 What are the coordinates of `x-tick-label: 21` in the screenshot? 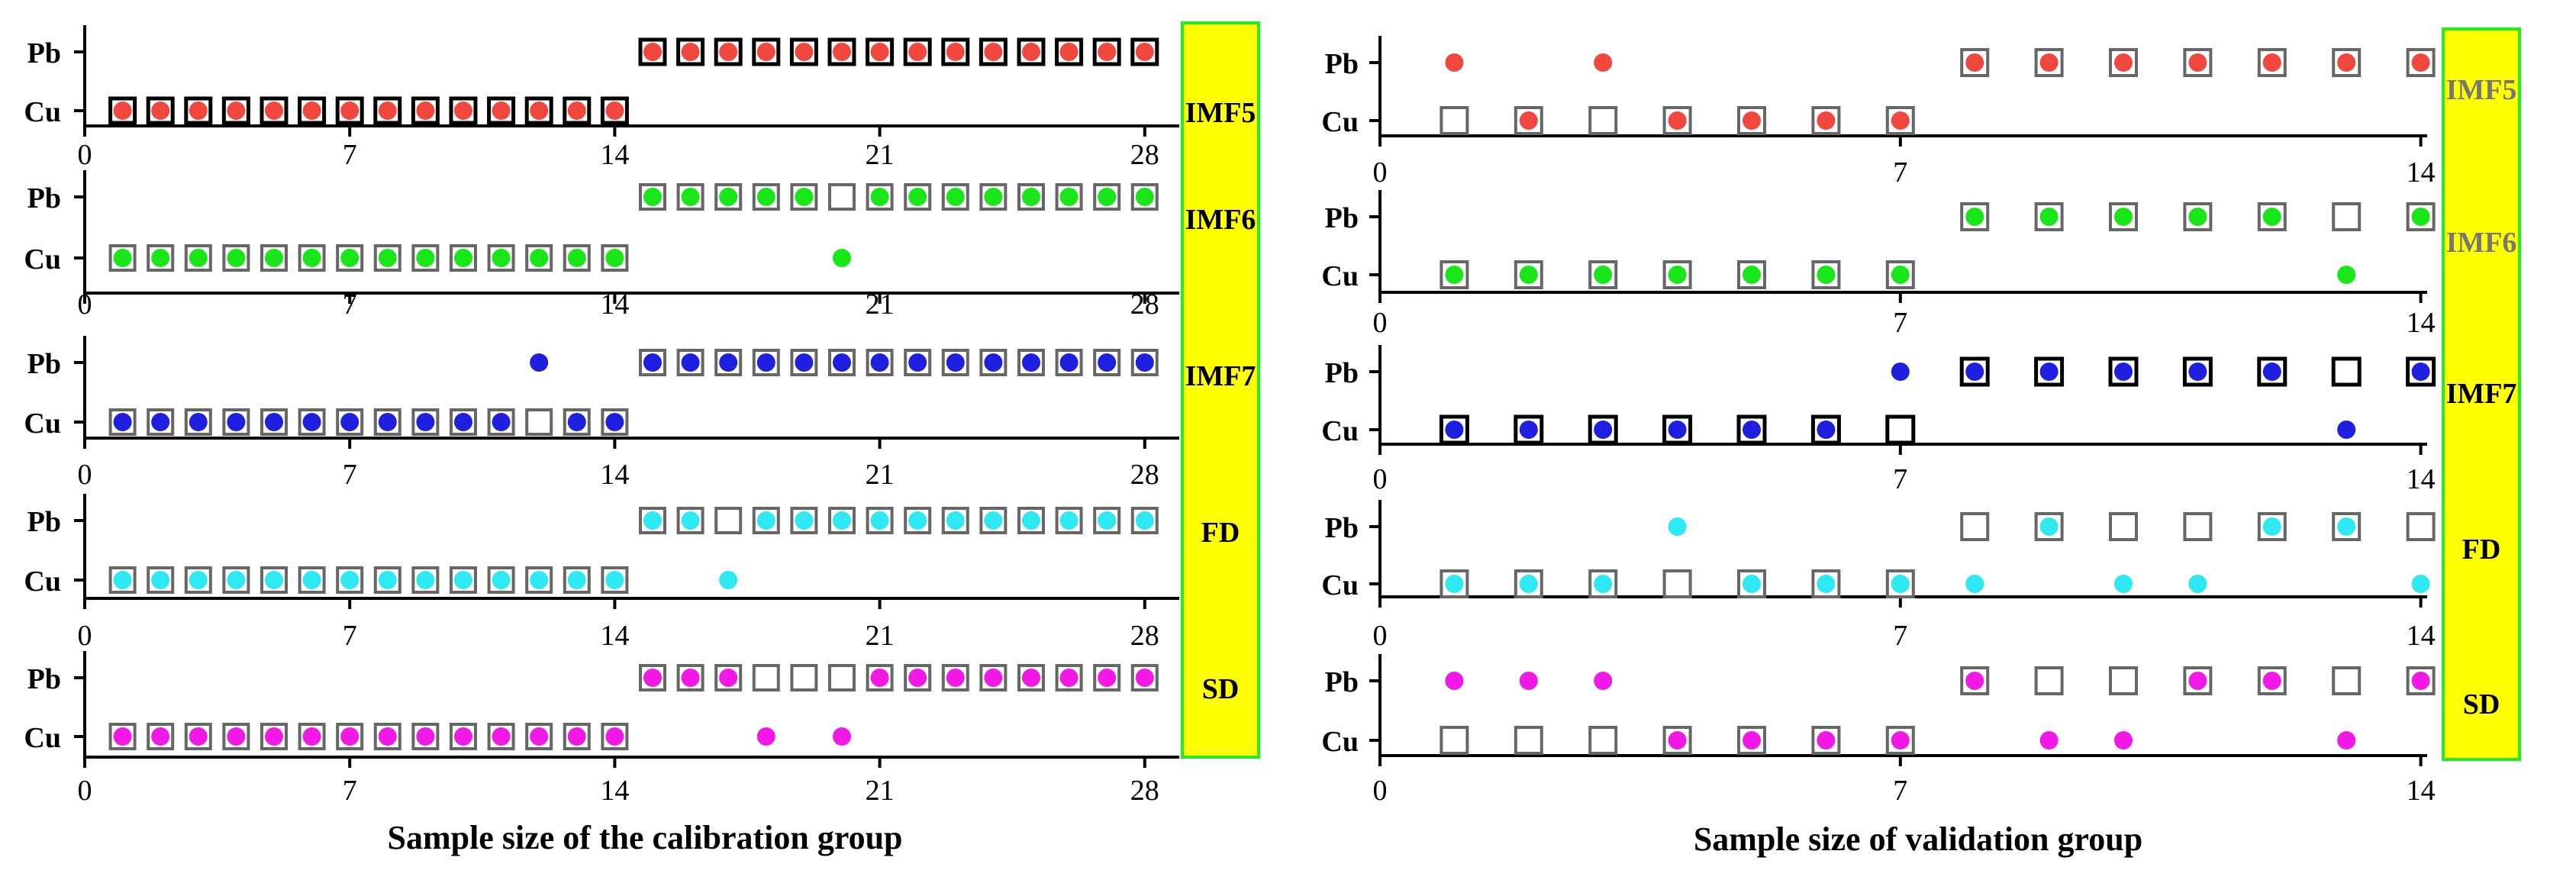 It's located at (881, 304).